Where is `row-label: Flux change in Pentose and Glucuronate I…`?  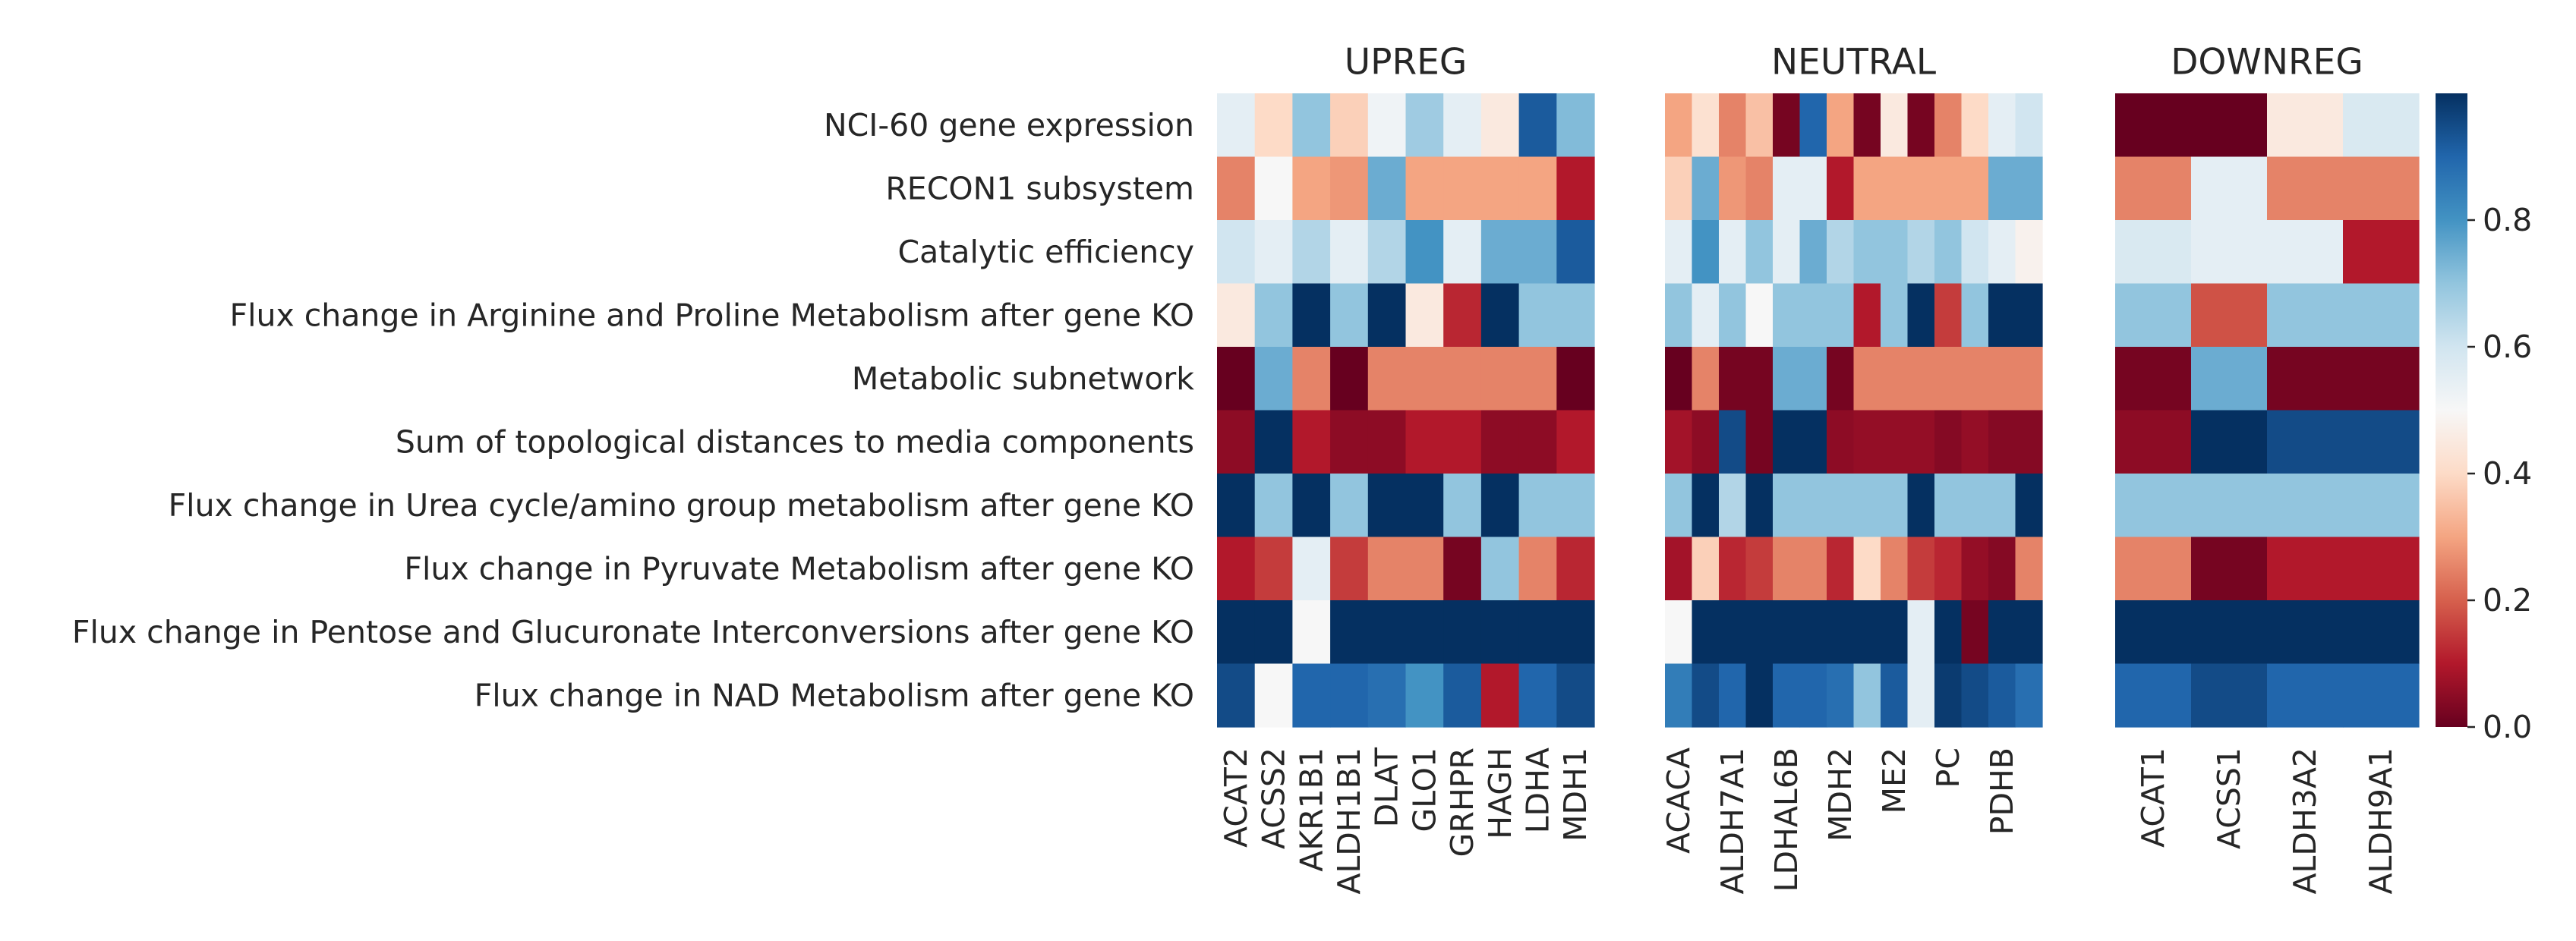
row-label: Flux change in Pentose and Glucuronate I… is located at coordinates (633, 632).